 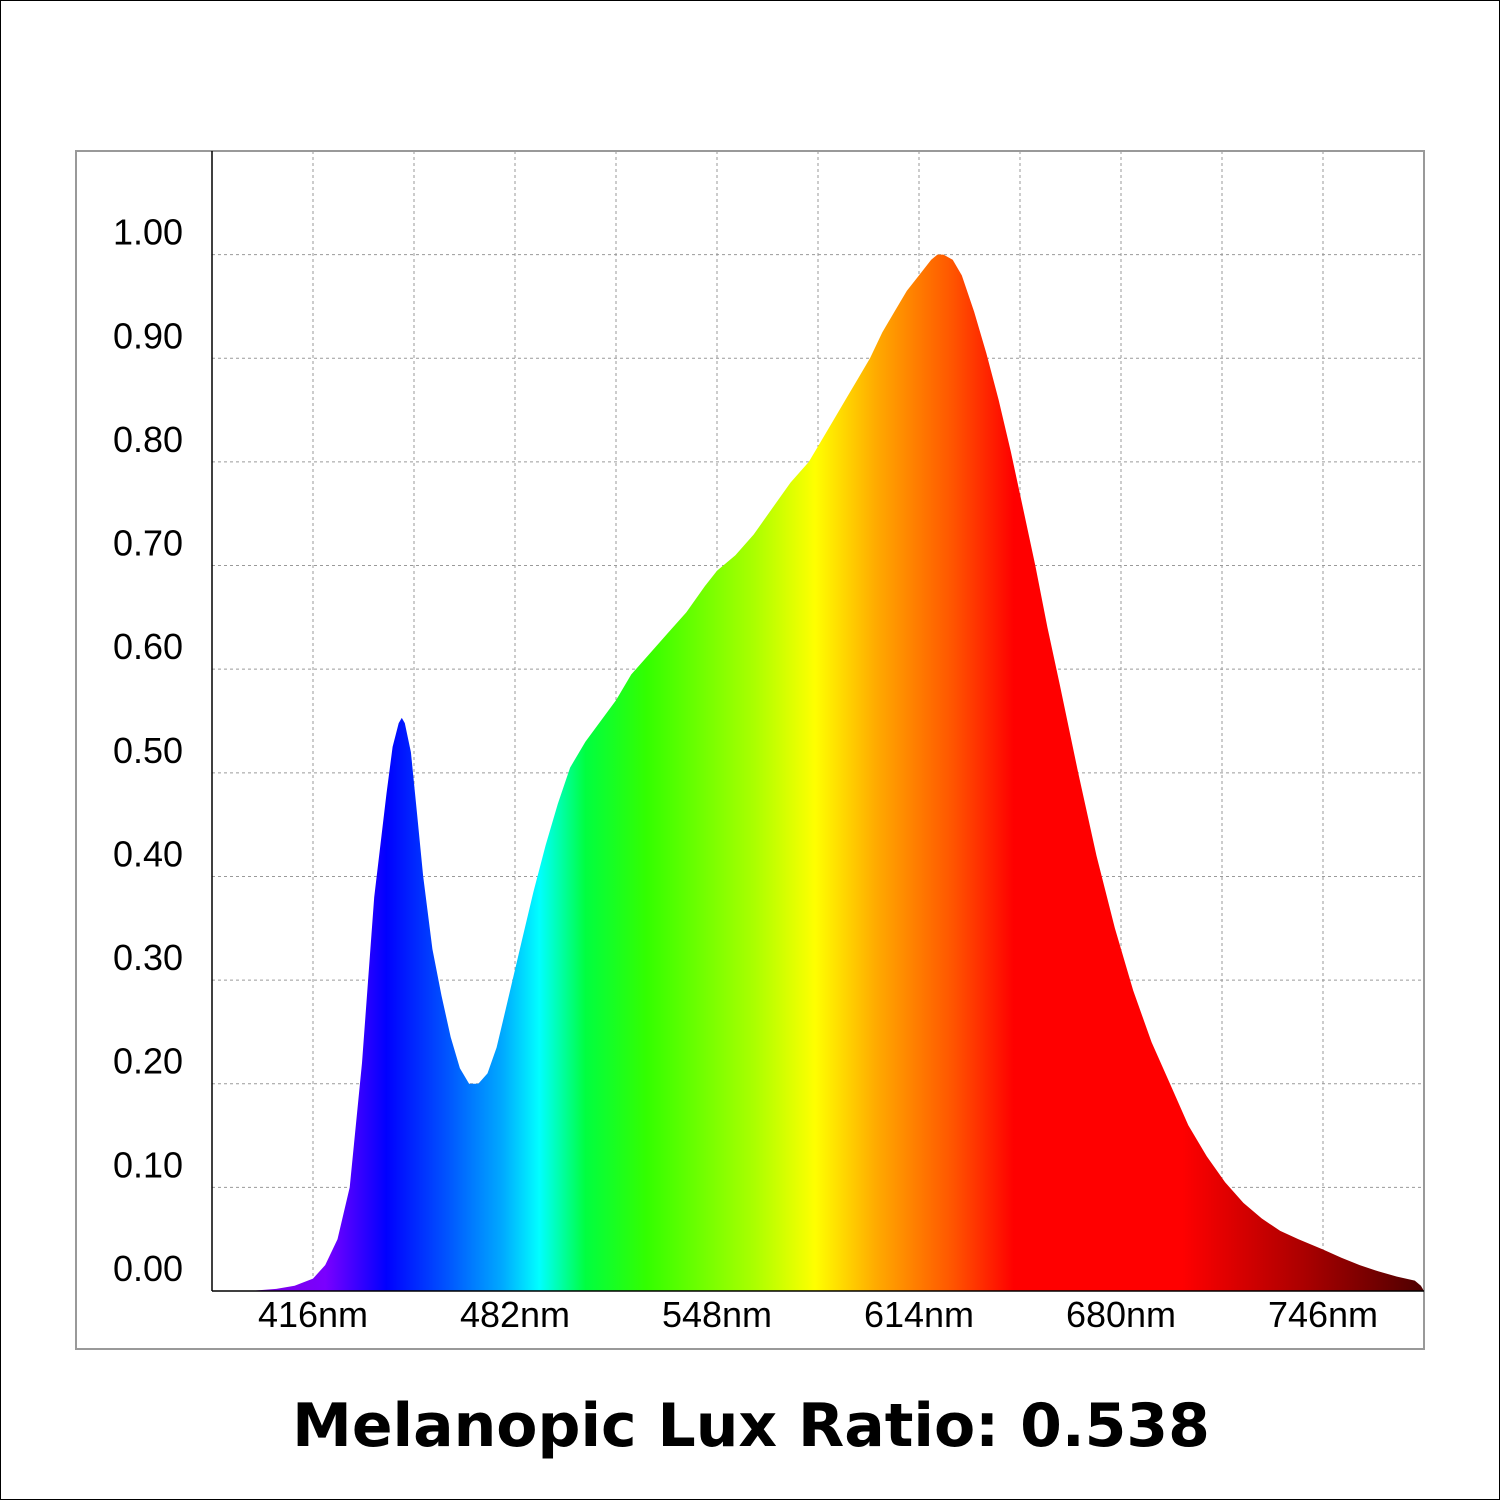 What do you see at coordinates (148, 646) in the screenshot?
I see `y-tick-label: 0.60` at bounding box center [148, 646].